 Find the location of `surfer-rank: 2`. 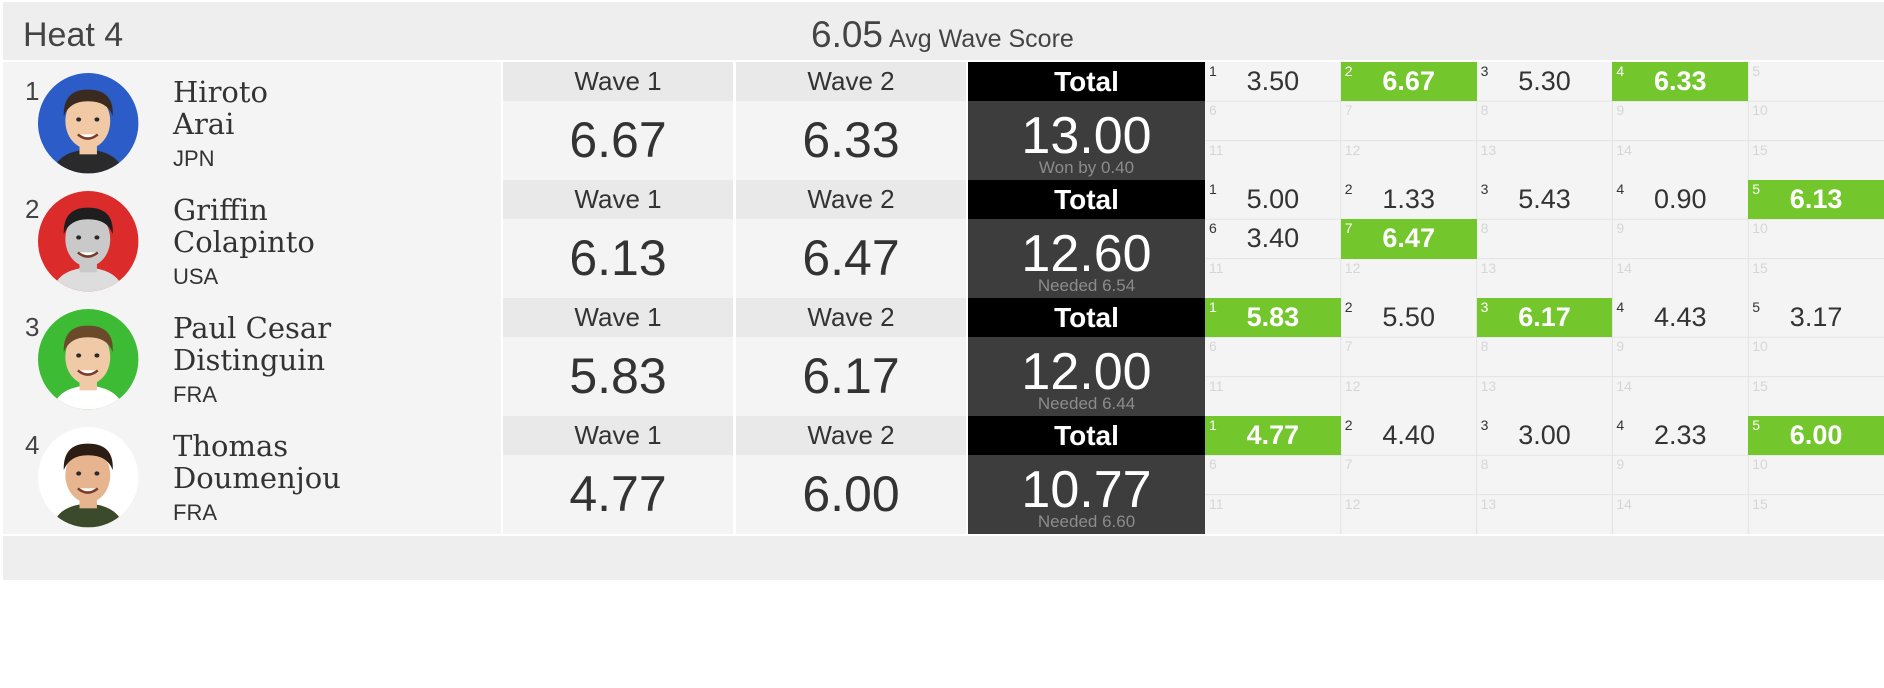

surfer-rank: 2 is located at coordinates (32, 209).